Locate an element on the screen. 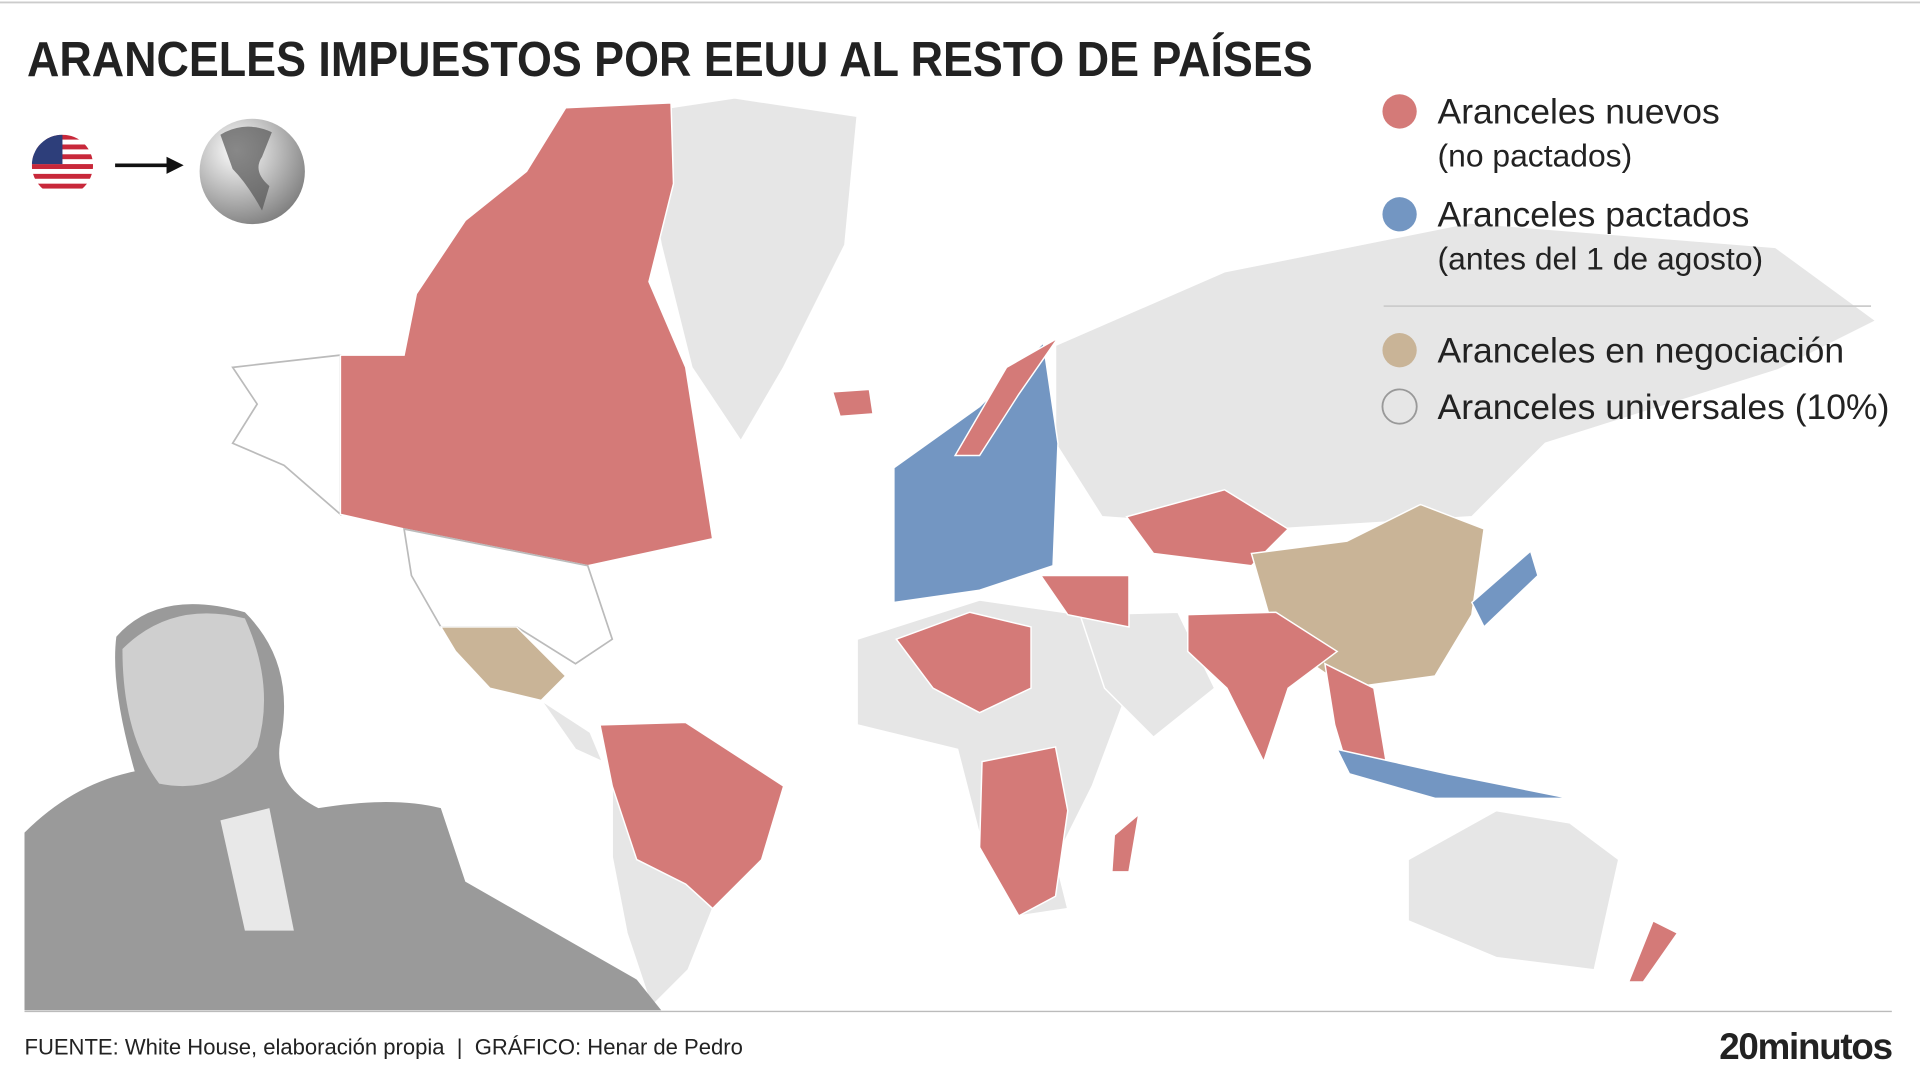 Image resolution: width=1920 pixels, height=1080 pixels. south-america-north is located at coordinates (692, 815).